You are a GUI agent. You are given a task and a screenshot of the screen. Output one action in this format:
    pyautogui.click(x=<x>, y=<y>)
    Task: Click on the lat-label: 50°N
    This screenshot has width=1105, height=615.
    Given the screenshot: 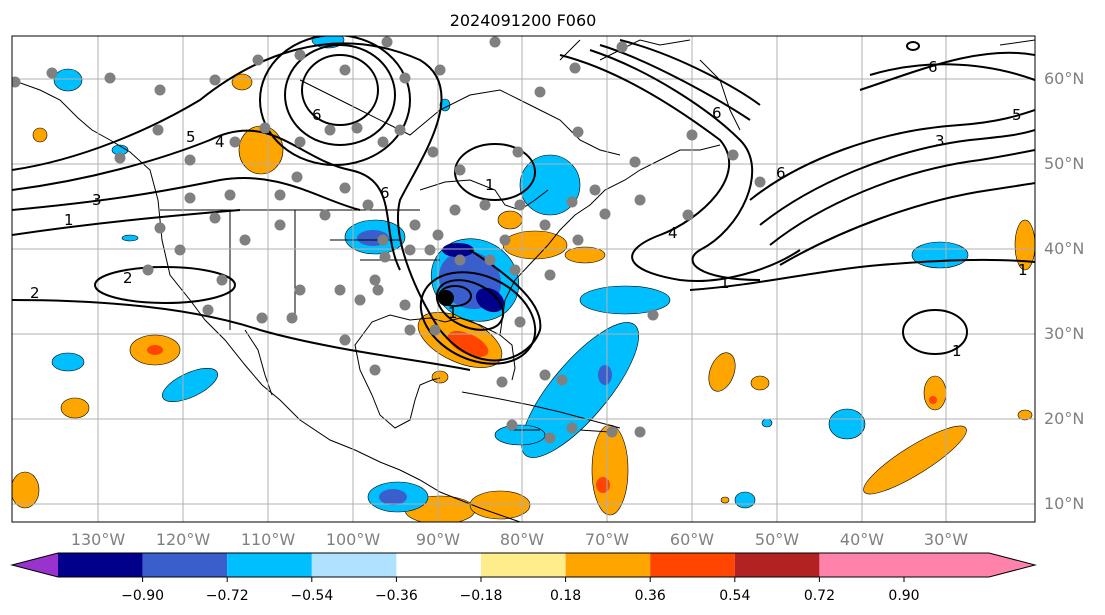 What is the action you would take?
    pyautogui.click(x=1064, y=163)
    